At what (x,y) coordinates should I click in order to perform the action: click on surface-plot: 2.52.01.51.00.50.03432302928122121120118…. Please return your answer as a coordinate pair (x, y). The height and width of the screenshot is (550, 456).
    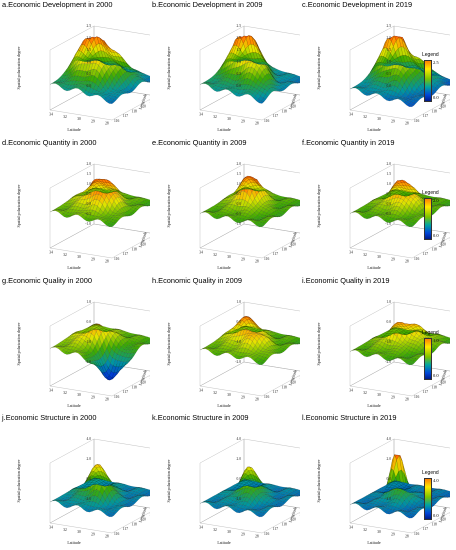
    Looking at the image, I should click on (233, 78).